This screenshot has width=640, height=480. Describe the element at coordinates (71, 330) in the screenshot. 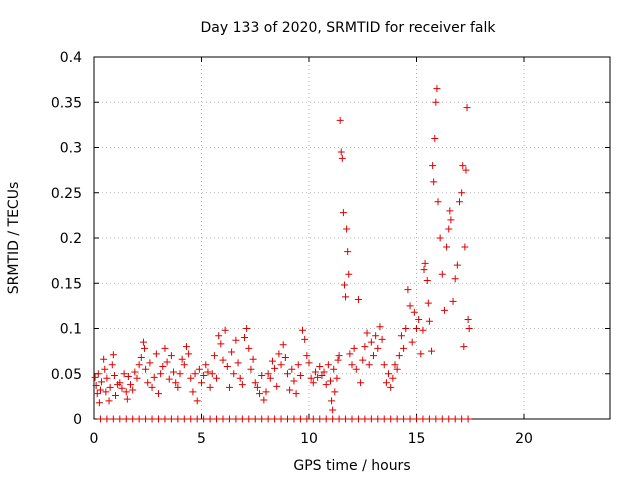

I see `y-tick-label: 0.1` at that location.